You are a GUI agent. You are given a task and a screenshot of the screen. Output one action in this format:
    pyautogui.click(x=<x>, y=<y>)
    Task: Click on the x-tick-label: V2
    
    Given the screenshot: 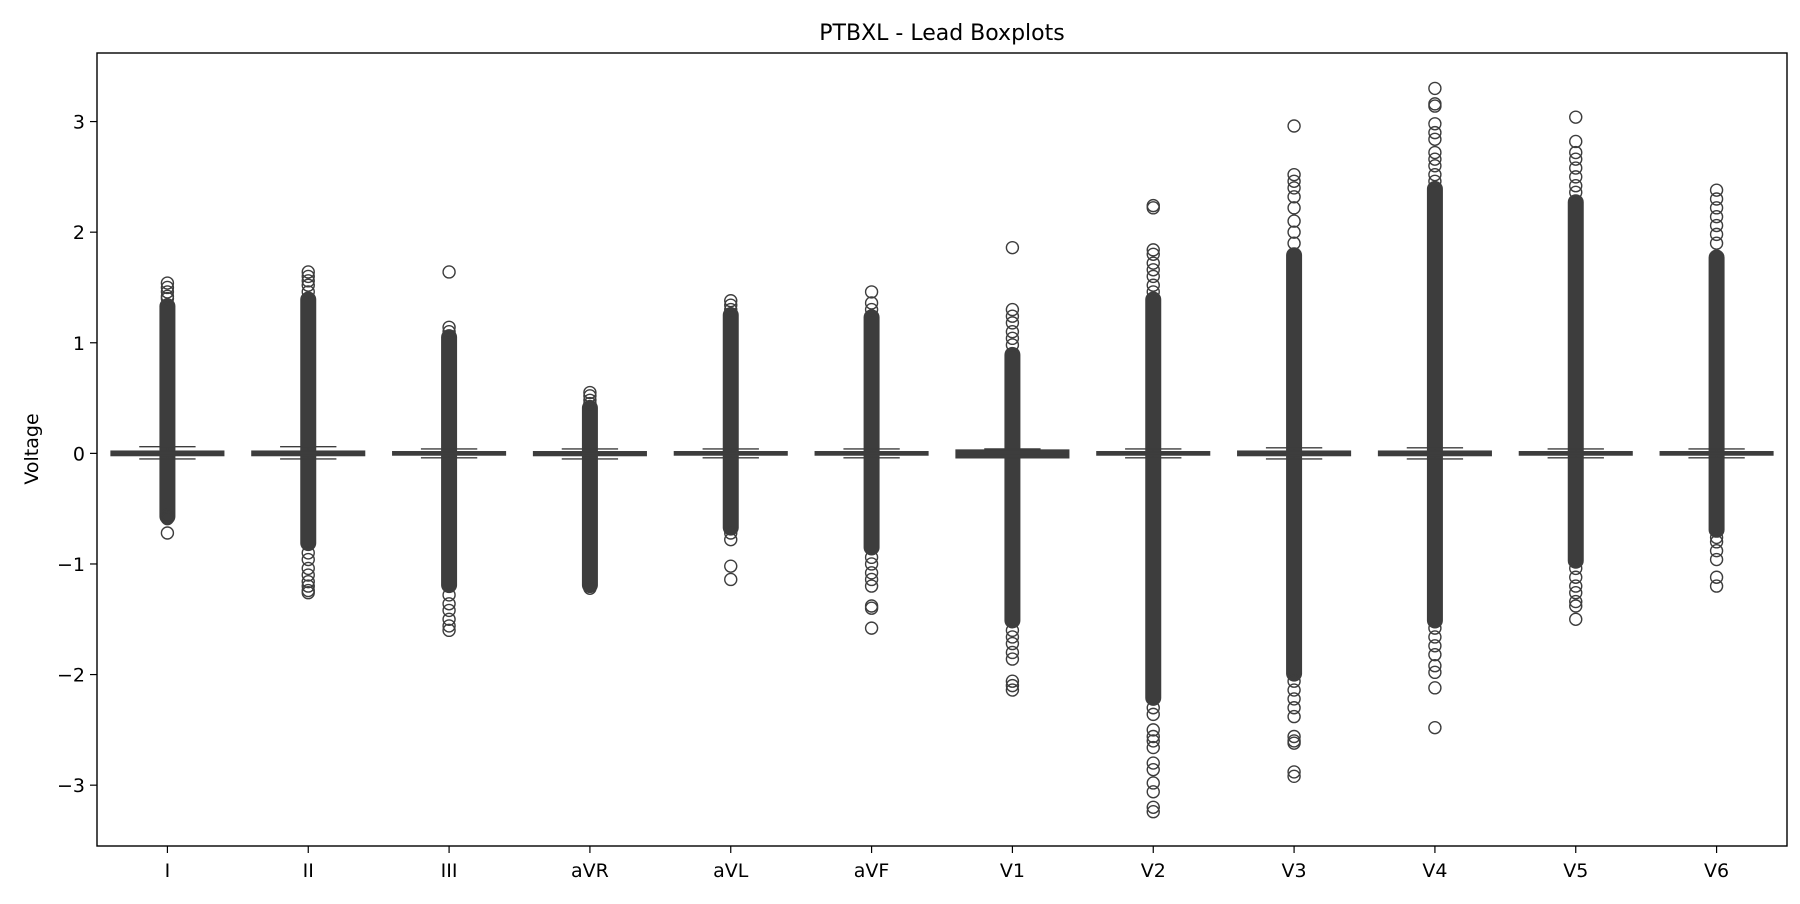 What is the action you would take?
    pyautogui.click(x=1153, y=871)
    